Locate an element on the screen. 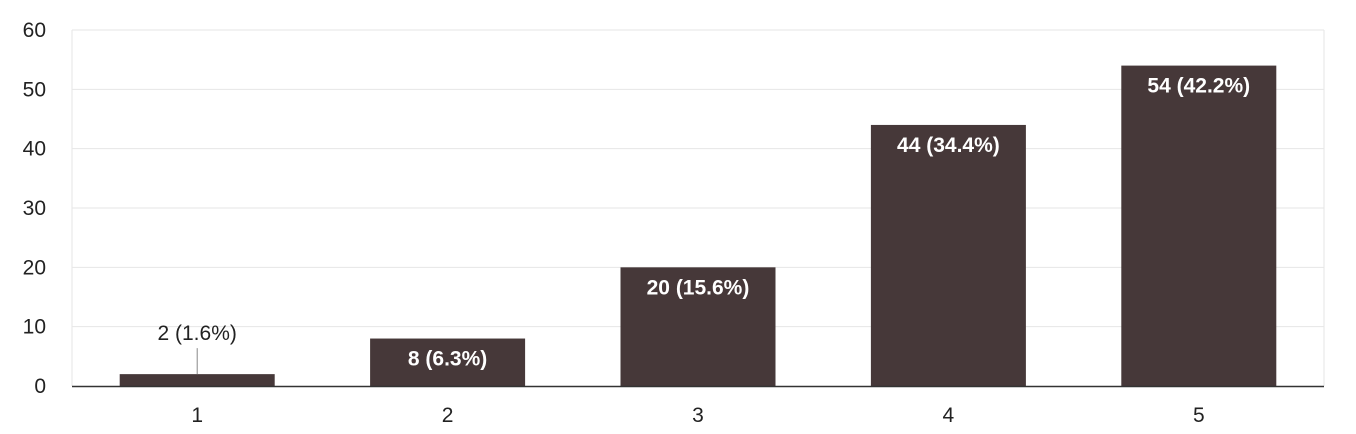 The image size is (1356, 434). x-tick-label: 2 is located at coordinates (448, 415).